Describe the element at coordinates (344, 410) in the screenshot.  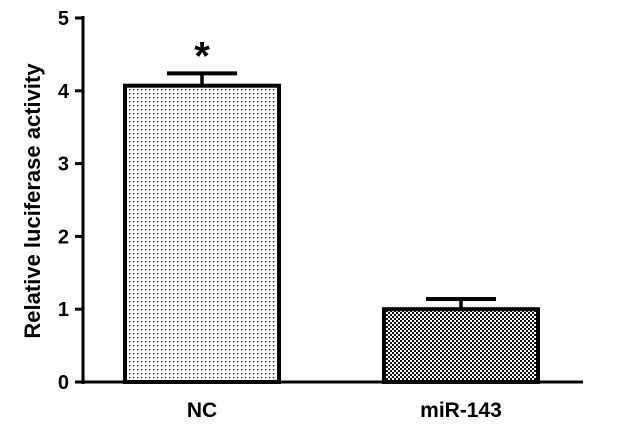
I see `category-labels: NC miR-143` at that location.